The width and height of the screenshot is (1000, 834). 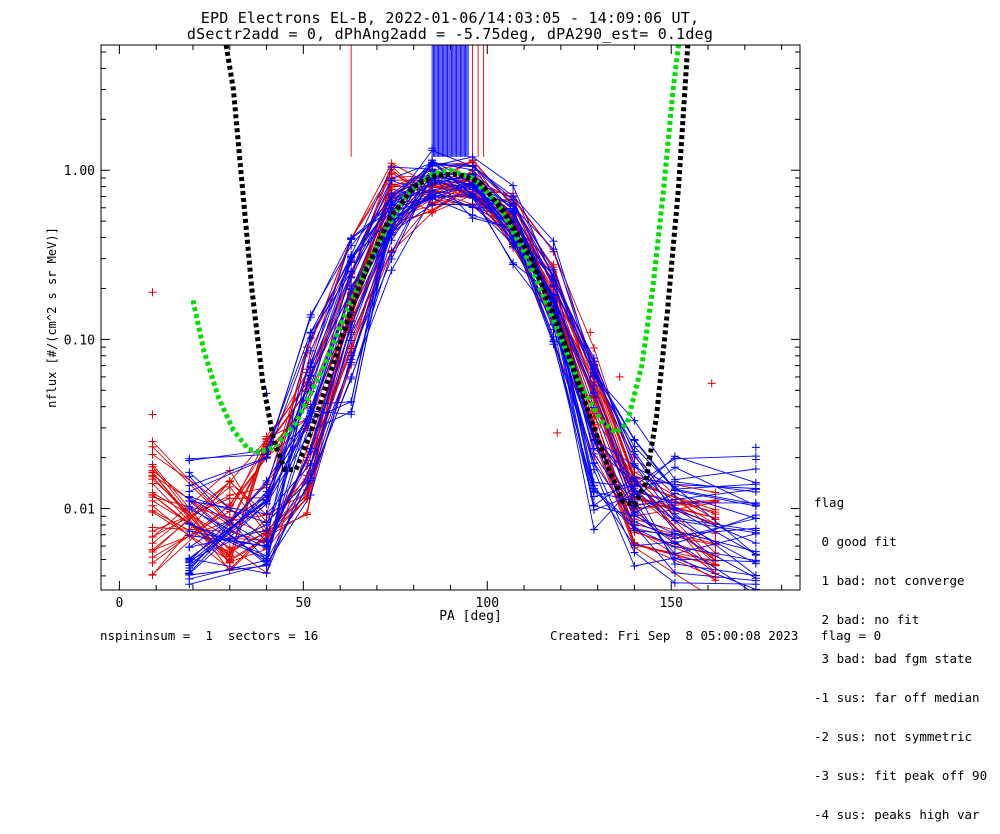 What do you see at coordinates (209, 635) in the screenshot?
I see `footer-sector-info: nspininsum = 1 sectors = 16` at bounding box center [209, 635].